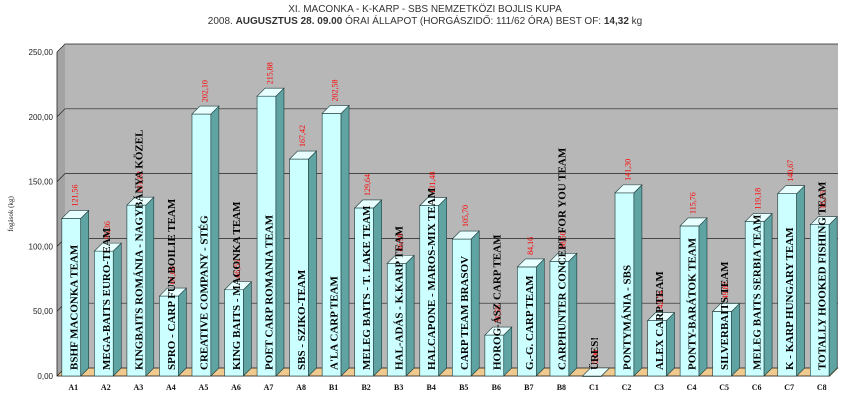  Describe the element at coordinates (171, 387) in the screenshot. I see `x-tick-label: A4` at that location.